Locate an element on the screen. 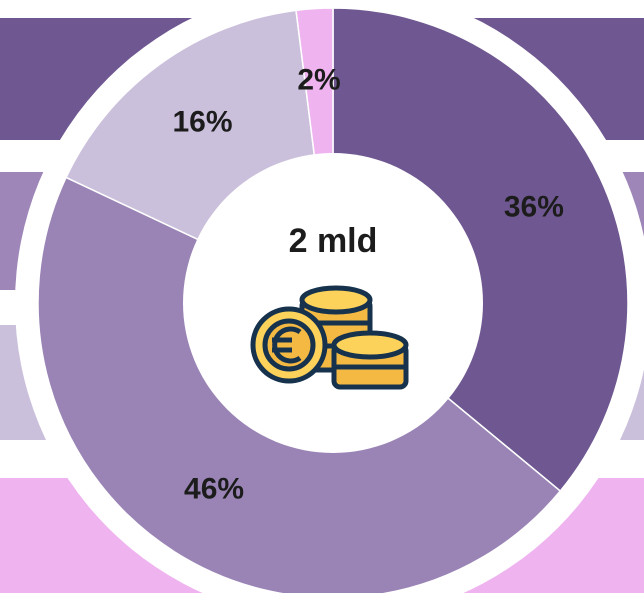 The width and height of the screenshot is (644, 593). center-label: 2 mld is located at coordinates (333, 241).